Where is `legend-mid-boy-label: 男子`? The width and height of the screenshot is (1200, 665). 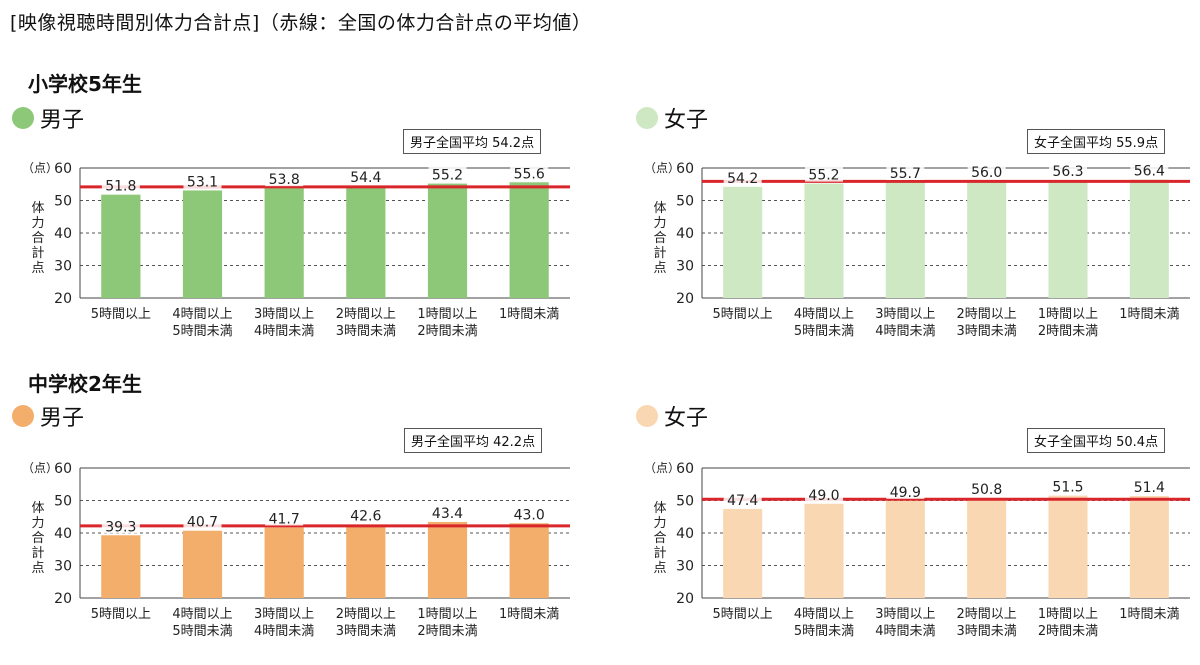
legend-mid-boy-label: 男子 is located at coordinates (62, 418).